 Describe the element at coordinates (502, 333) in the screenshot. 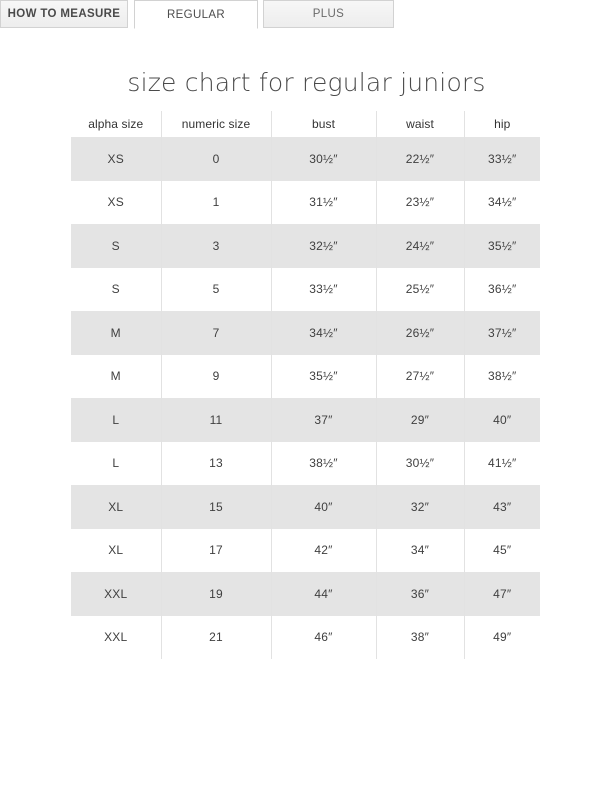

I see `cell-hip: 37½″` at that location.